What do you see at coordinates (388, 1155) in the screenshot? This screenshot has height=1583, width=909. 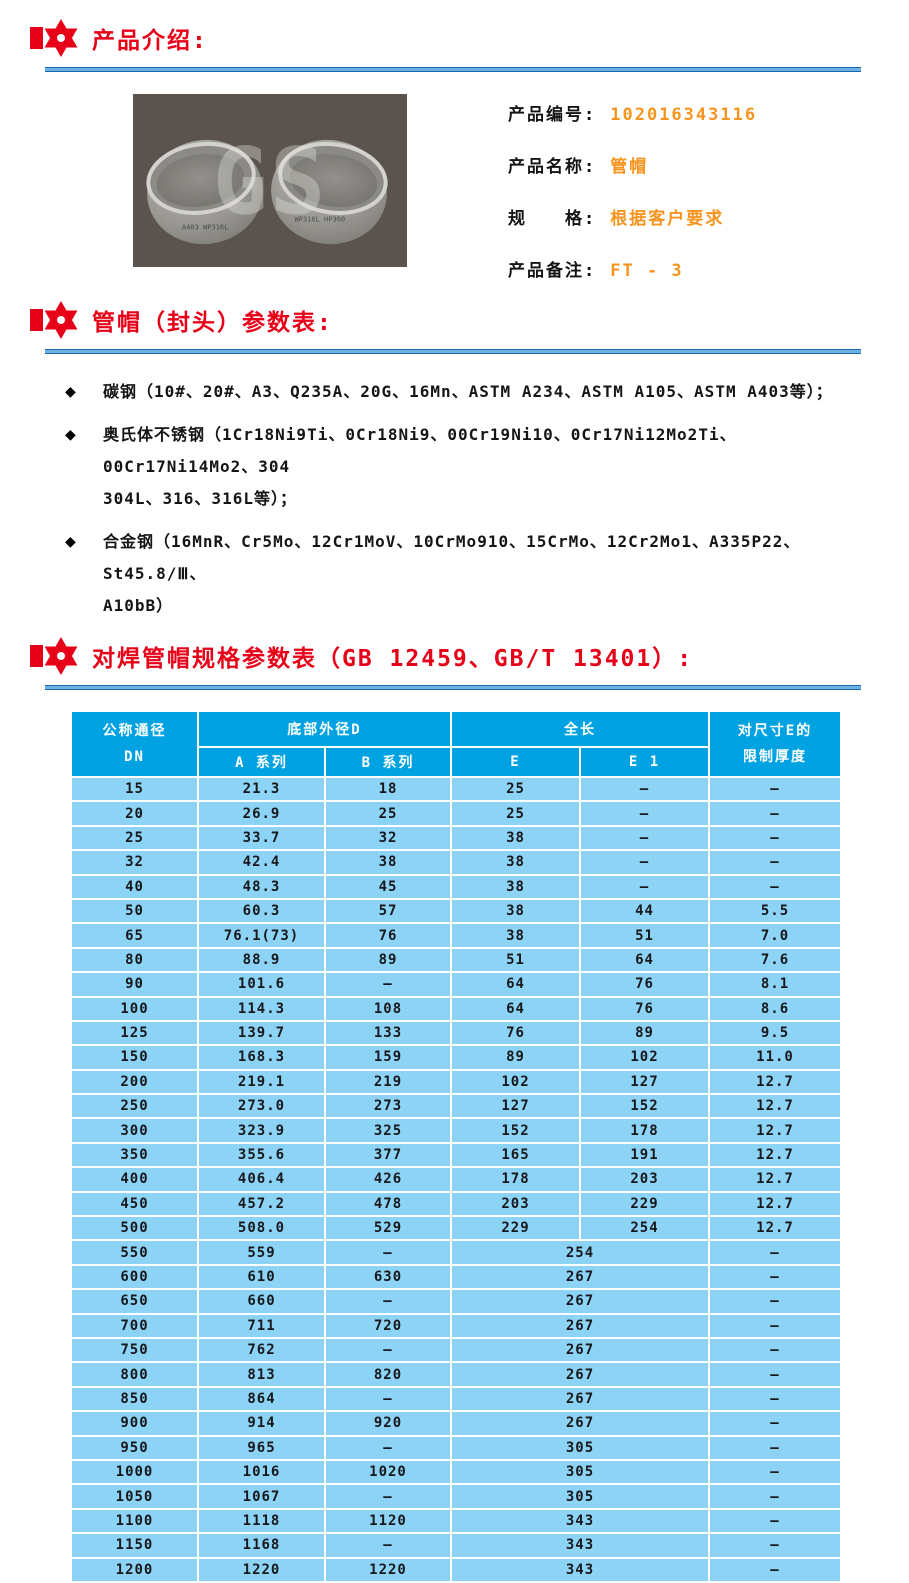 I see `table-cell: 377` at bounding box center [388, 1155].